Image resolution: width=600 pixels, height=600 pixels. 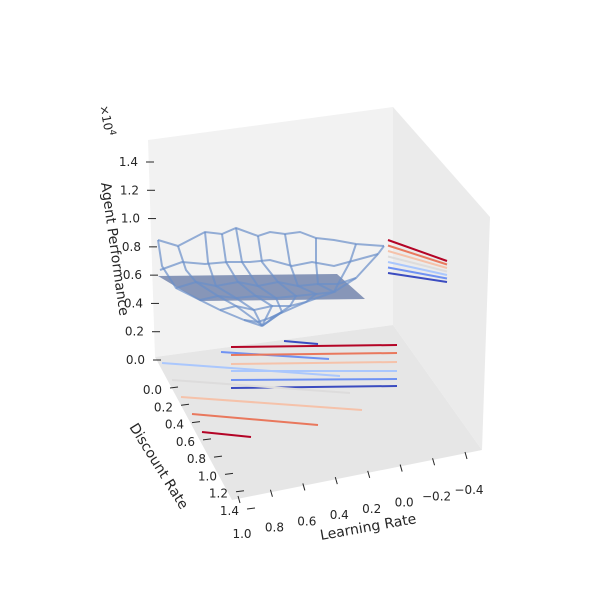 What do you see at coordinates (371, 509) in the screenshot?
I see `x-tick-label: 0.2` at bounding box center [371, 509].